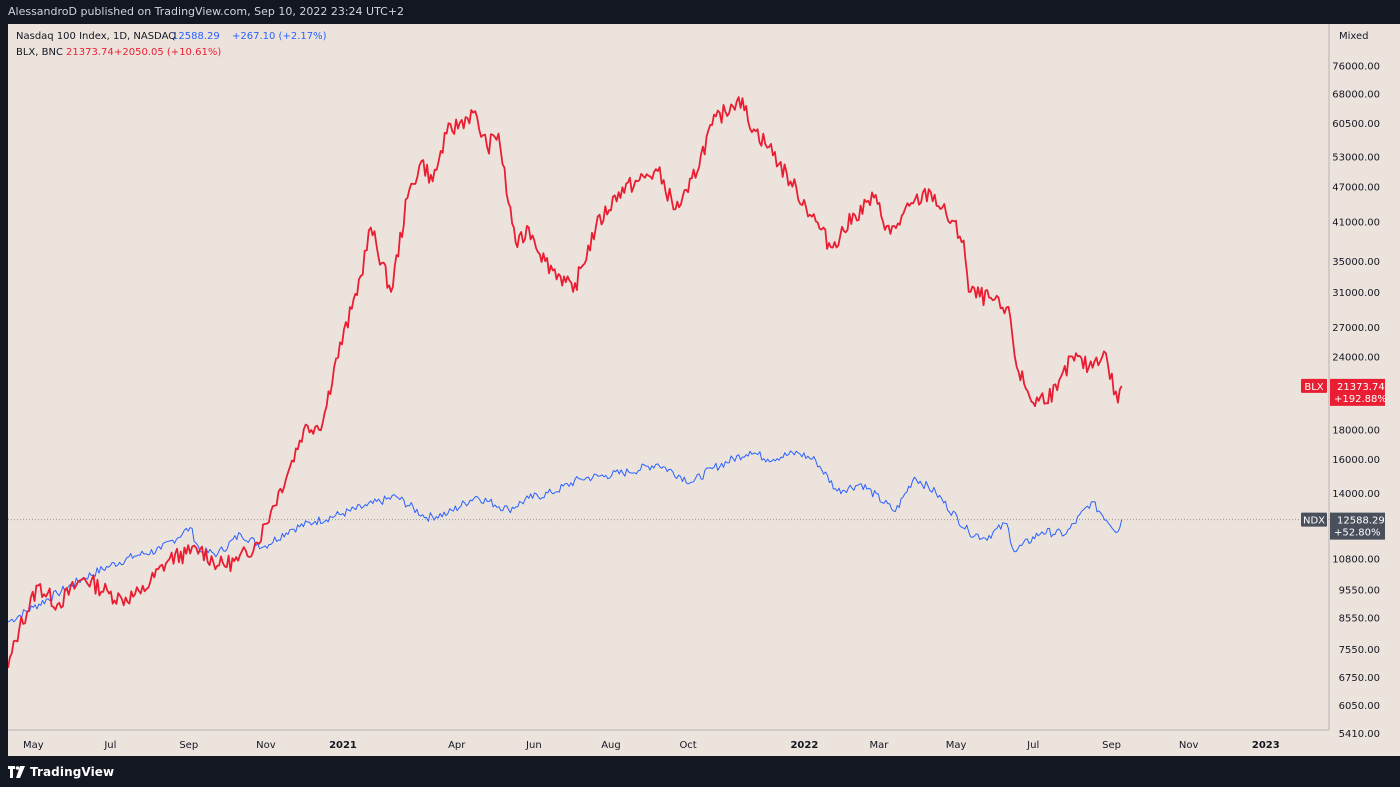  I want to click on x-tick-label: Aug, so click(611, 745).